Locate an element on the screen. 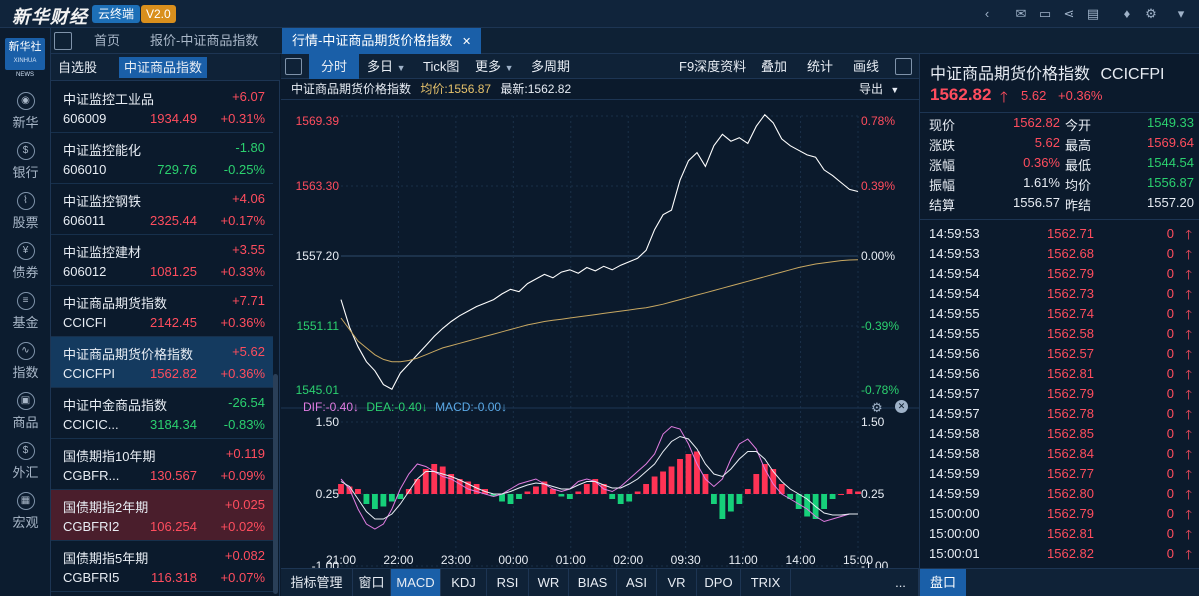  overlay-button: 叠加 is located at coordinates (774, 66).